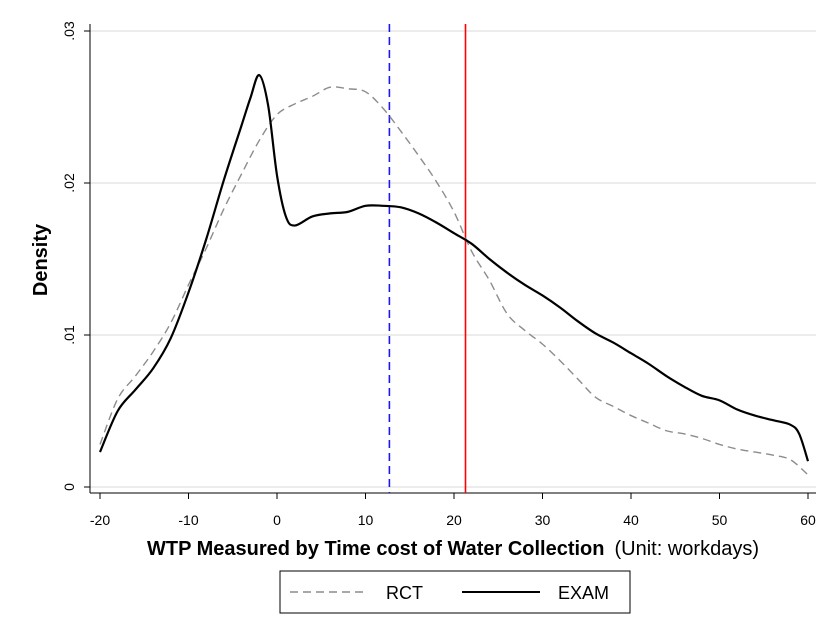 The width and height of the screenshot is (839, 643). I want to click on x-tick-label: 50, so click(720, 520).